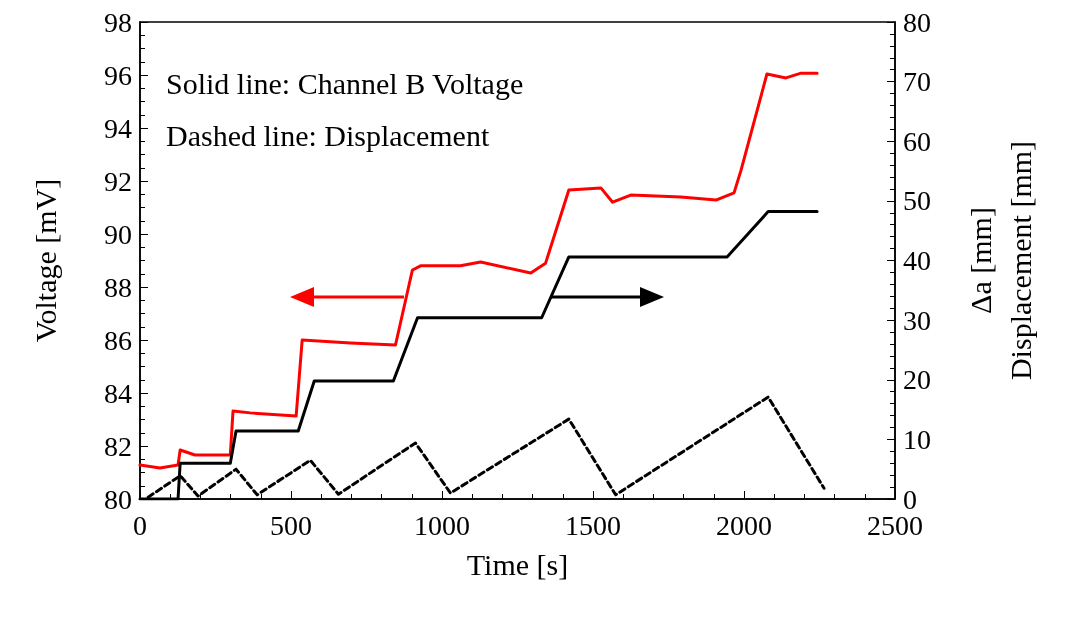 The image size is (1072, 631). Describe the element at coordinates (917, 82) in the screenshot. I see `y2-tick-label: 70` at that location.